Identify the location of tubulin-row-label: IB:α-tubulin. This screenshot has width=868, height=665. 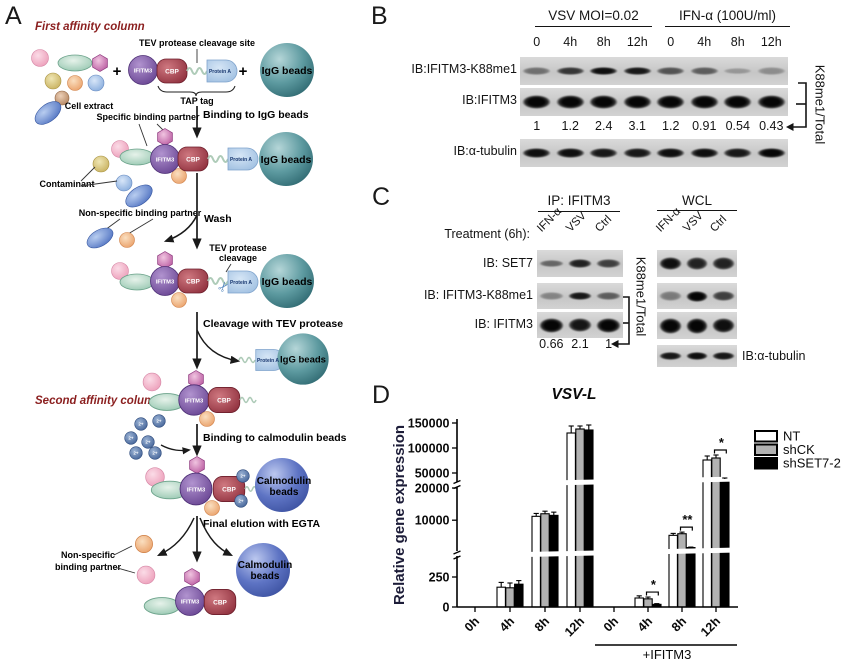
(774, 356).